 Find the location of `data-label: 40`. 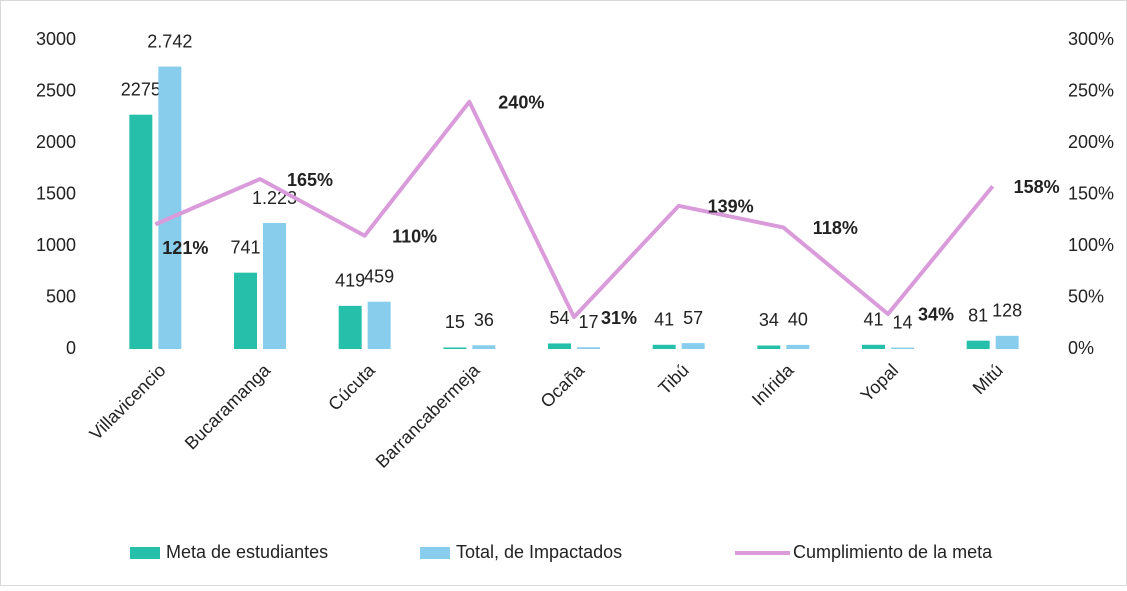

data-label: 40 is located at coordinates (798, 320).